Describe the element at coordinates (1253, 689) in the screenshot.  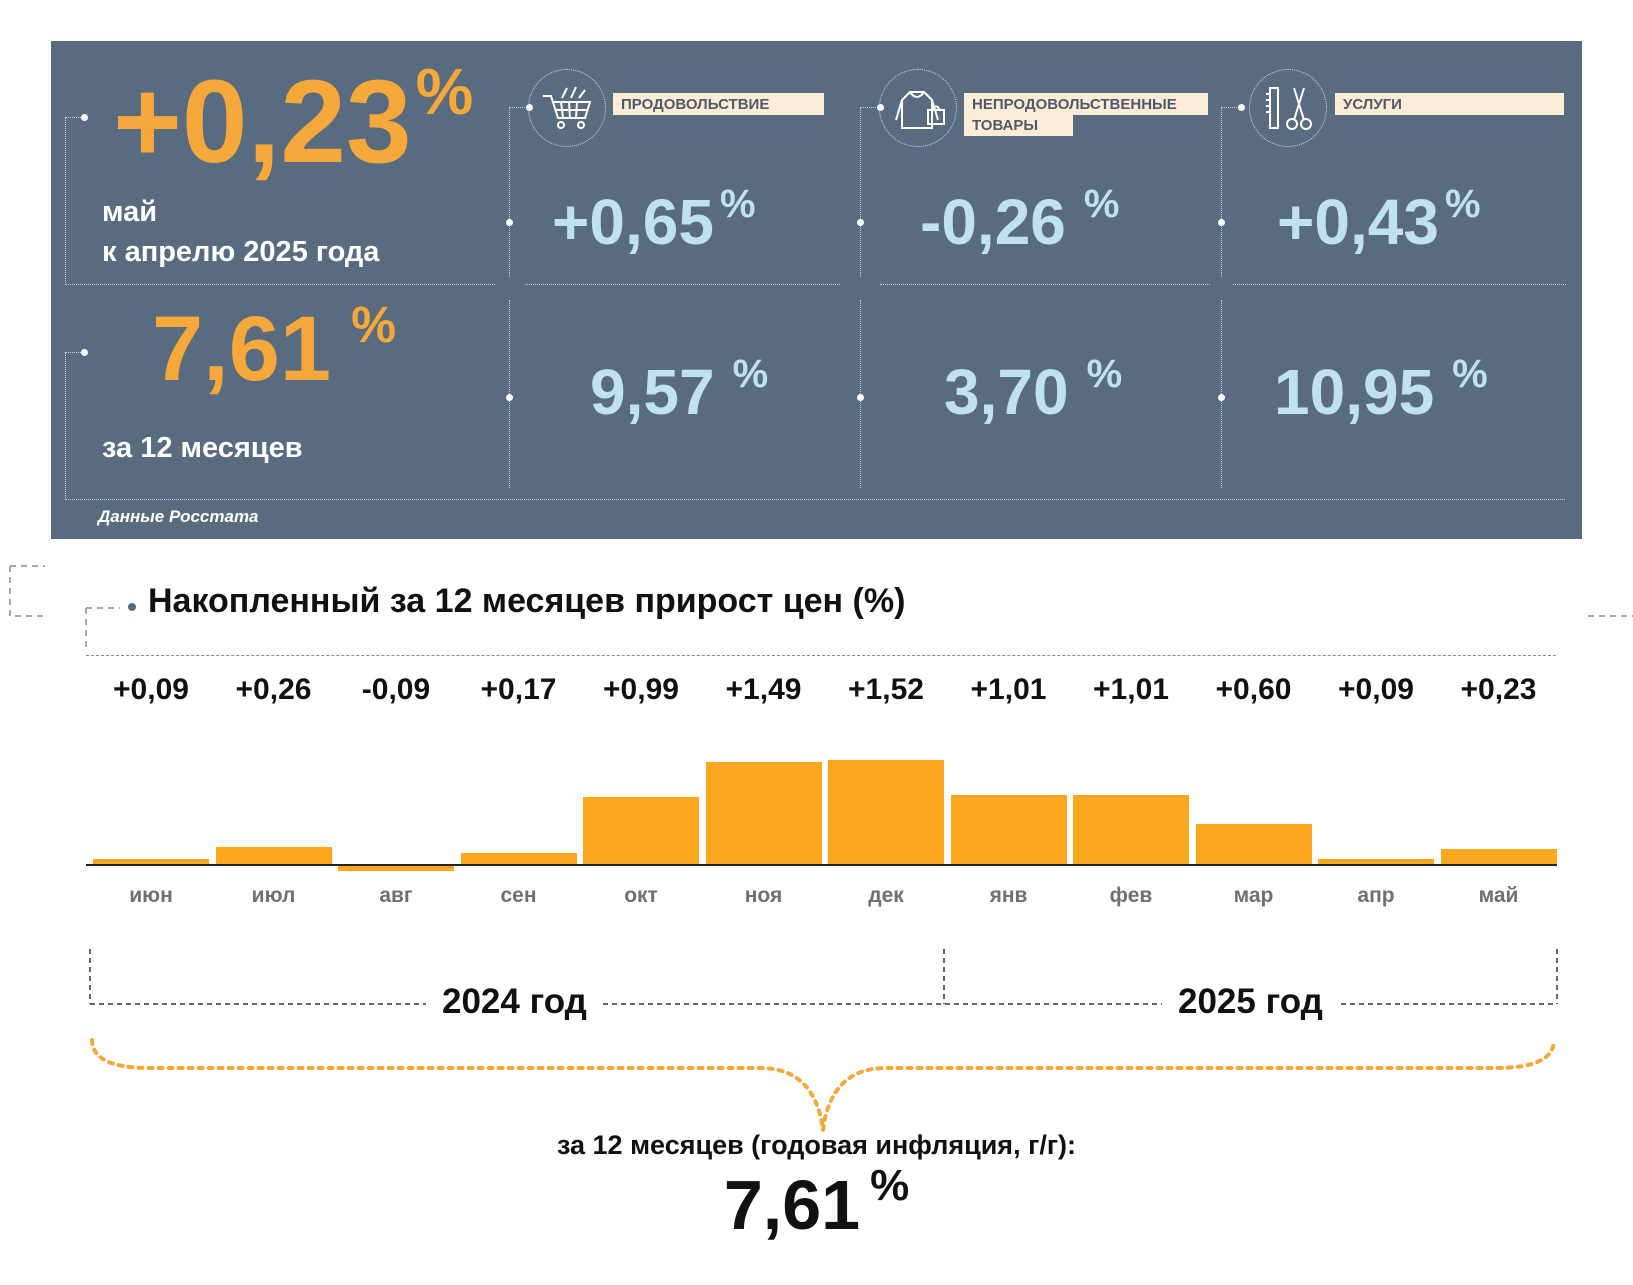
I see `value-label: +0,60` at that location.